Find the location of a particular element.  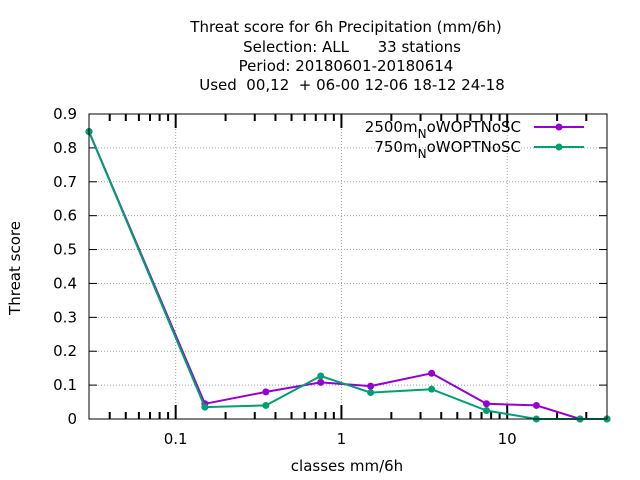

x-tick-label: 10 is located at coordinates (507, 439).